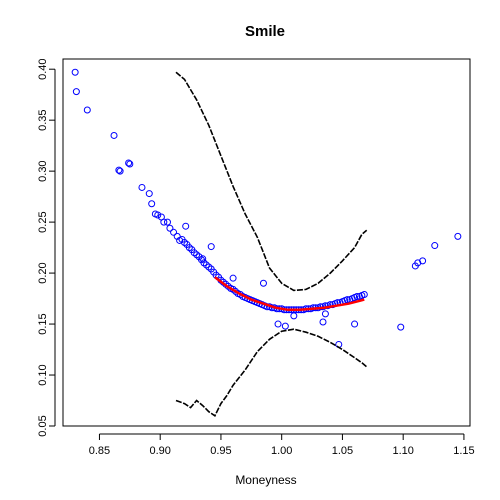 Image resolution: width=500 pixels, height=500 pixels. Describe the element at coordinates (43, 374) in the screenshot. I see `y-tick-label: 0.10` at that location.